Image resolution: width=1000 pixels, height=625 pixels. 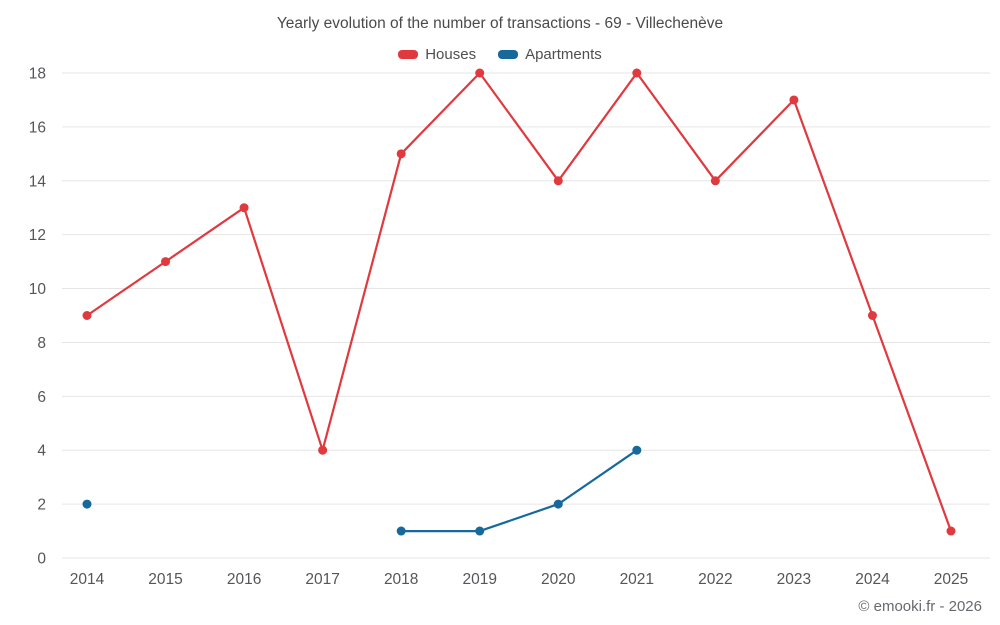 What do you see at coordinates (41, 343) in the screenshot?
I see `y-axis-tick-label: 8` at bounding box center [41, 343].